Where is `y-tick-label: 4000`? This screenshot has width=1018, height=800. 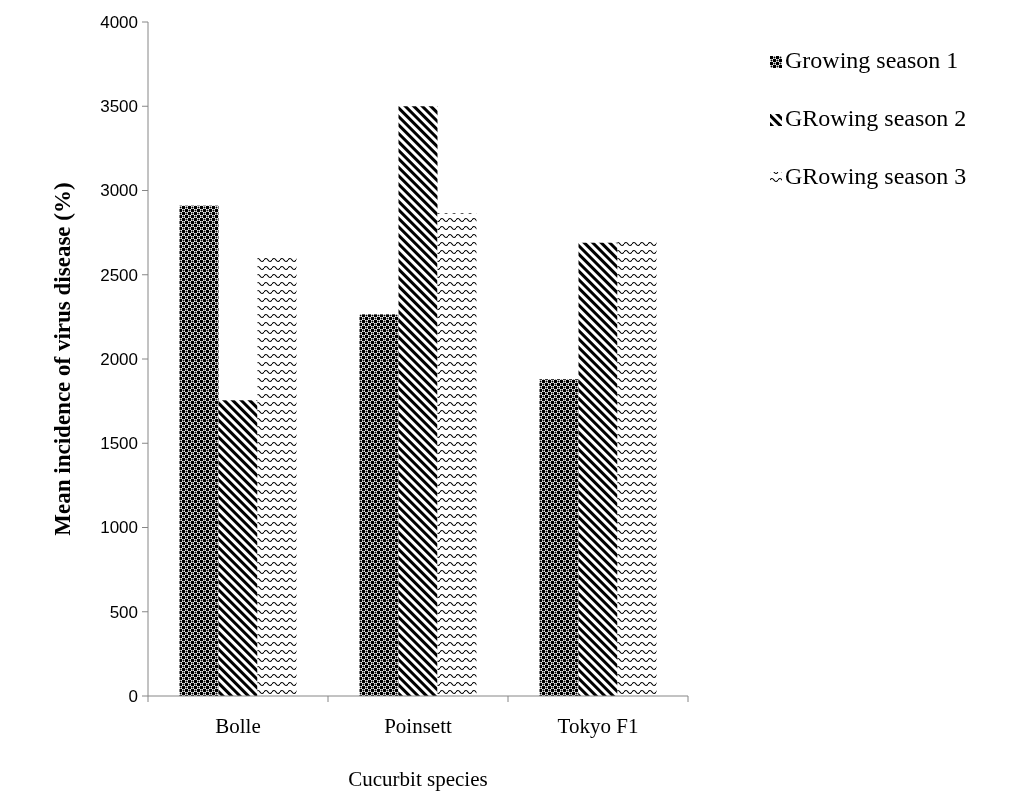
y-tick-label: 4000 is located at coordinates (119, 22).